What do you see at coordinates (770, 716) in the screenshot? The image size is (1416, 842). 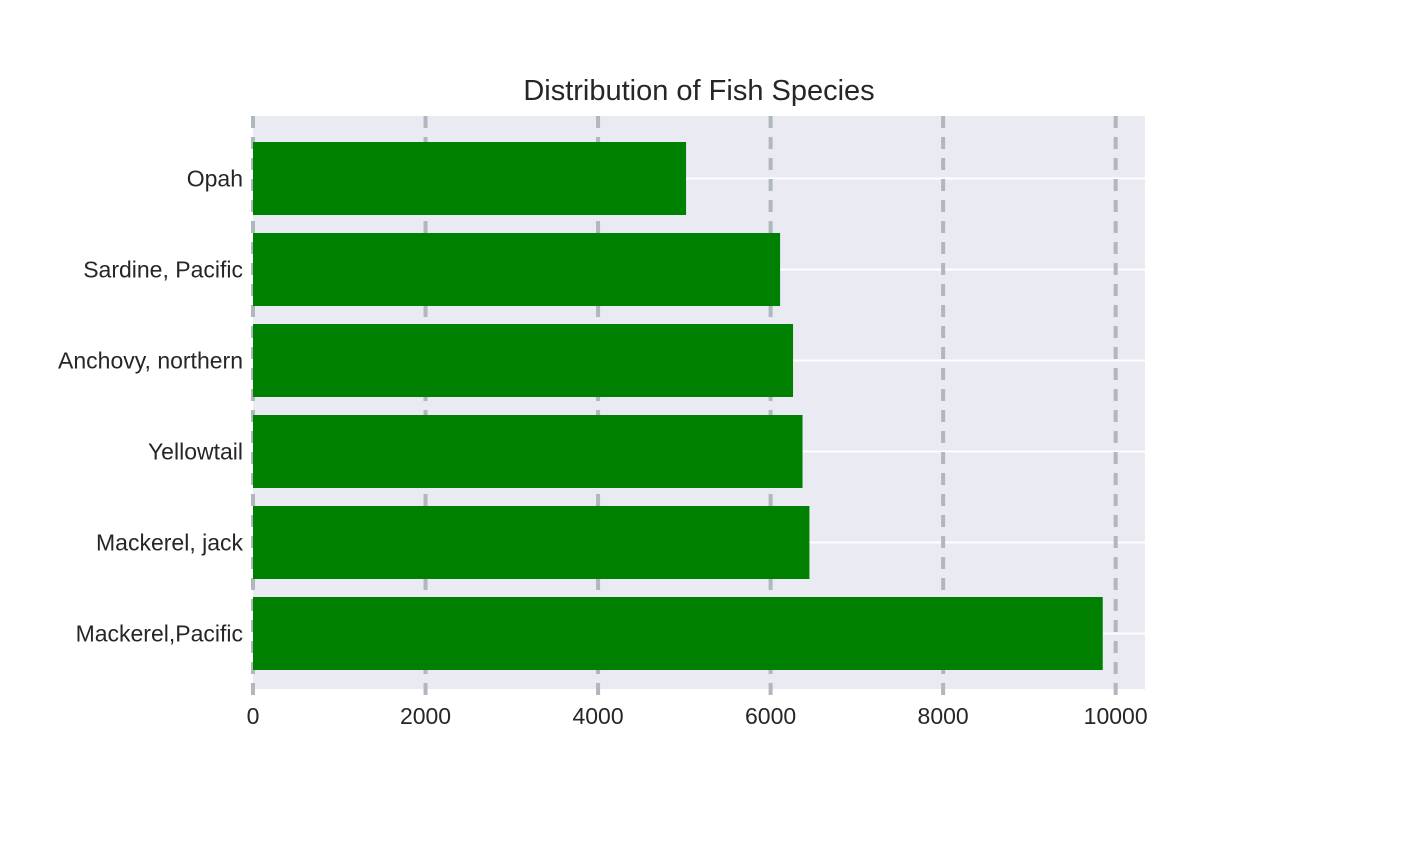 I see `x-tick-label: 6000` at bounding box center [770, 716].